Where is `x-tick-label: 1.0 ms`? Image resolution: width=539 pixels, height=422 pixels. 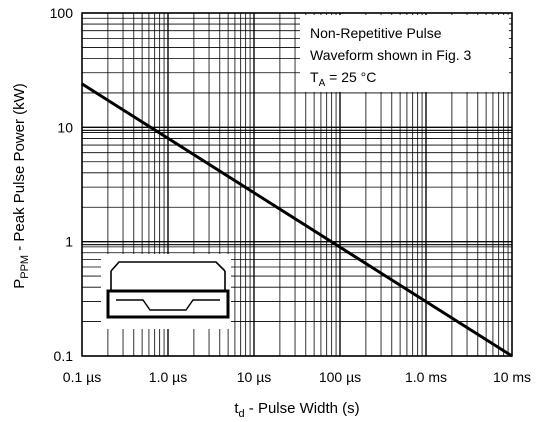
x-tick-label: 1.0 ms is located at coordinates (426, 377).